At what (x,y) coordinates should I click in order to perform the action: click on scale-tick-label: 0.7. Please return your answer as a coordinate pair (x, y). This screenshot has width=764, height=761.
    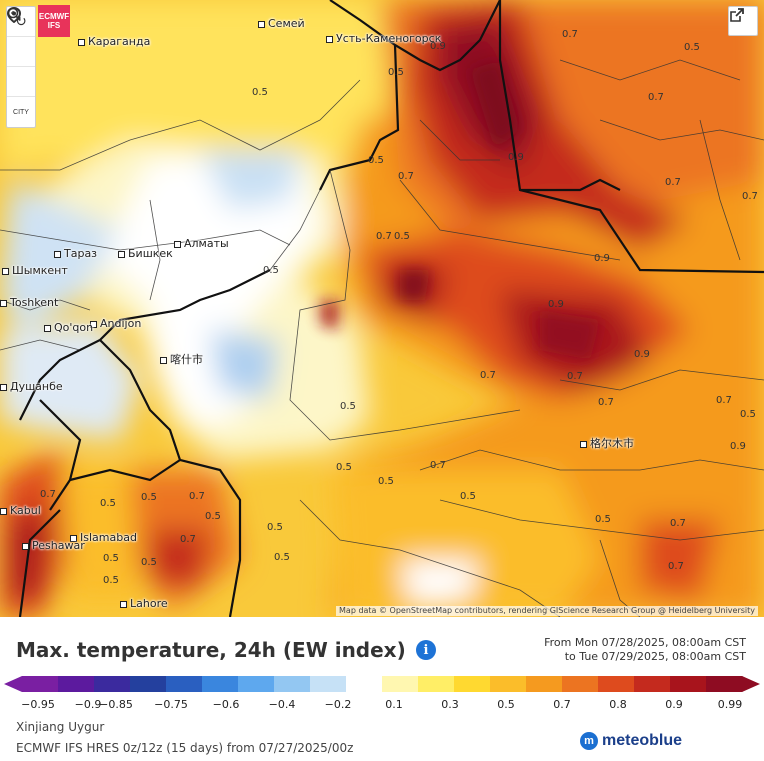
    Looking at the image, I should click on (562, 704).